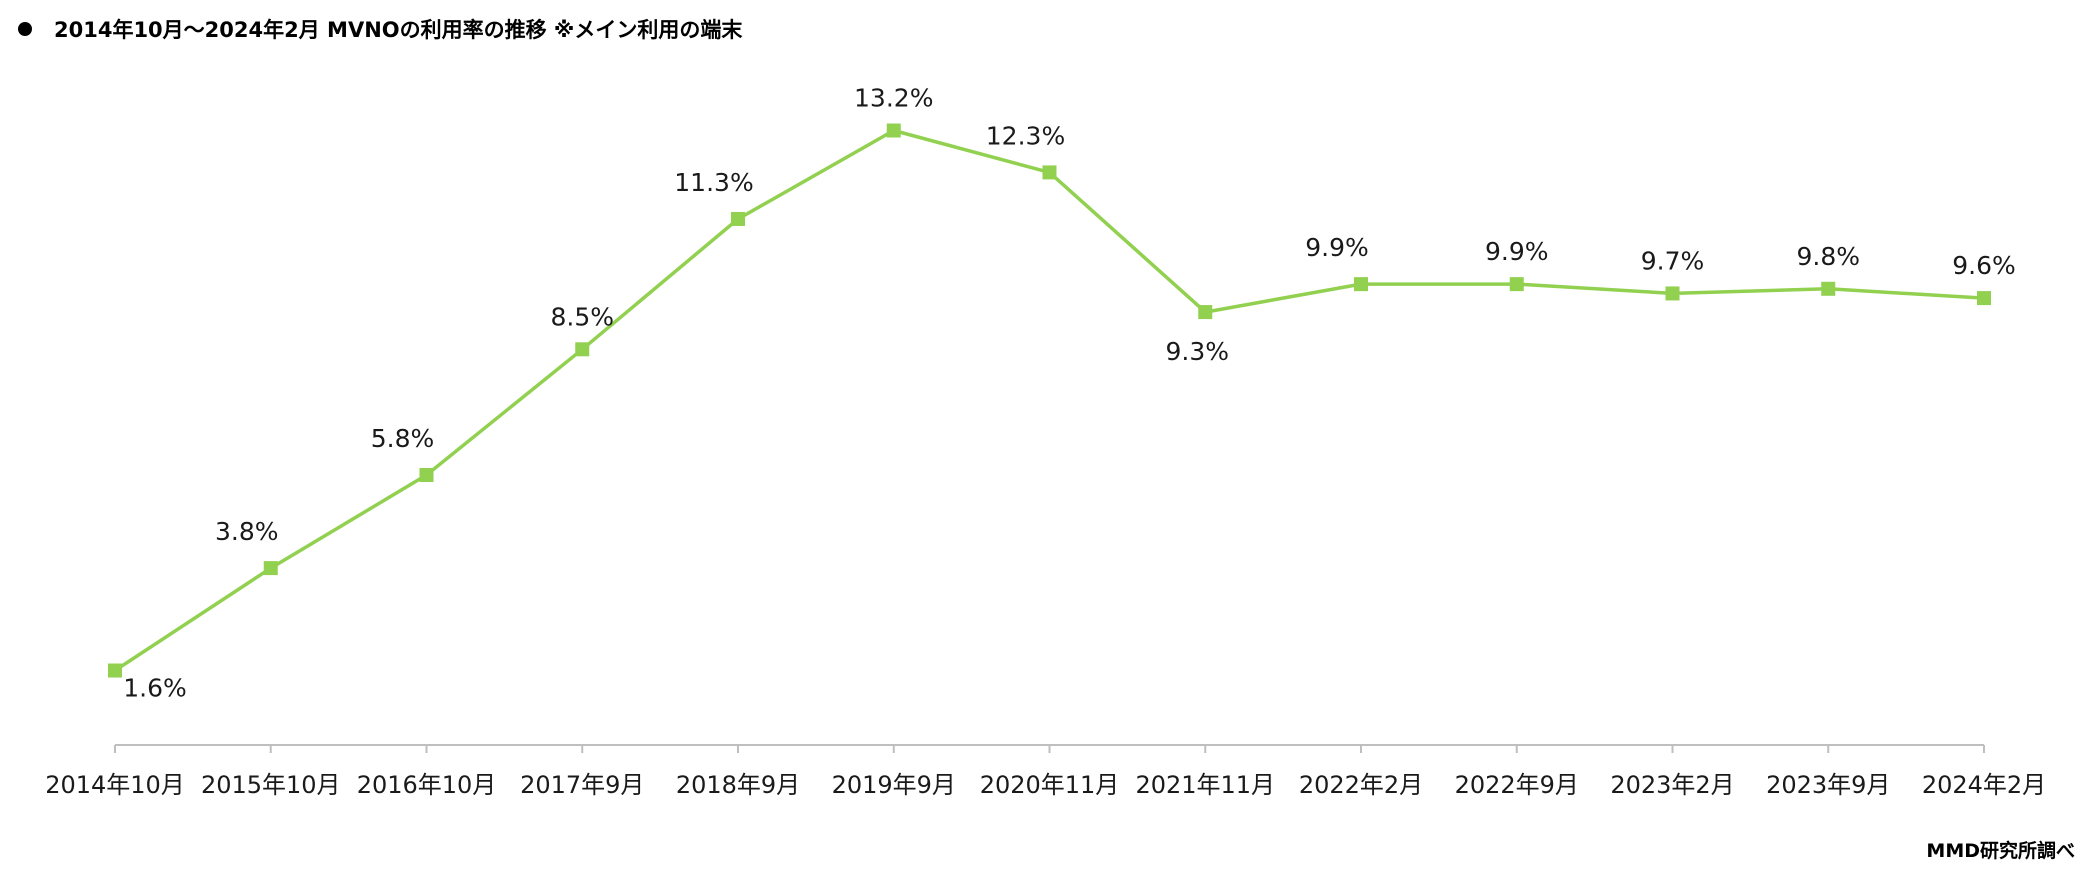  I want to click on data-label: 9.6%, so click(1984, 265).